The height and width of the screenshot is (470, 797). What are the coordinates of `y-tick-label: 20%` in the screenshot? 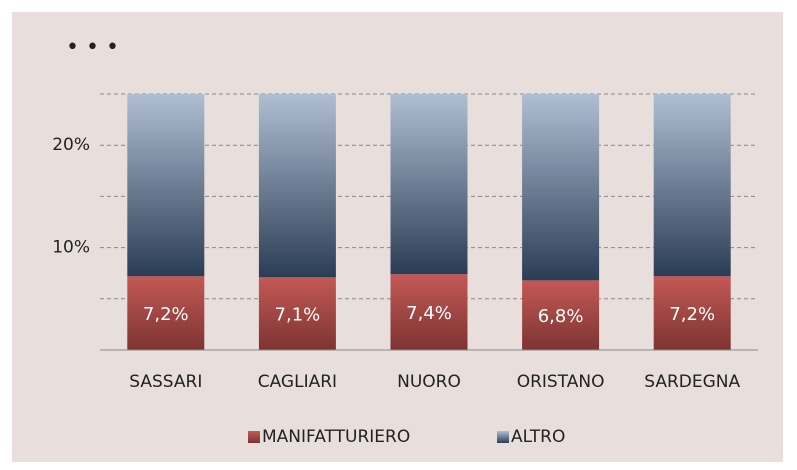 It's located at (71, 145).